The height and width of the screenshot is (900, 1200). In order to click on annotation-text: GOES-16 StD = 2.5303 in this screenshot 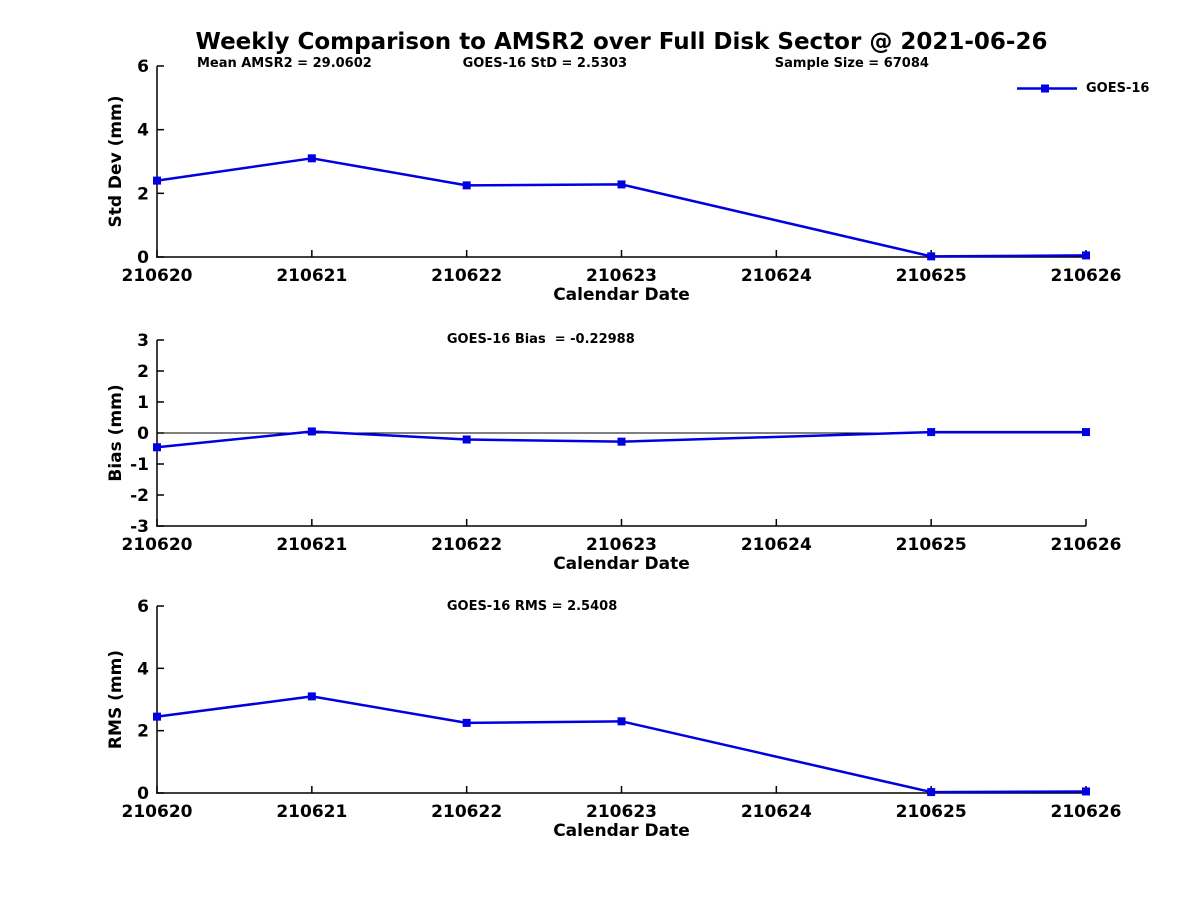, I will do `click(545, 63)`.